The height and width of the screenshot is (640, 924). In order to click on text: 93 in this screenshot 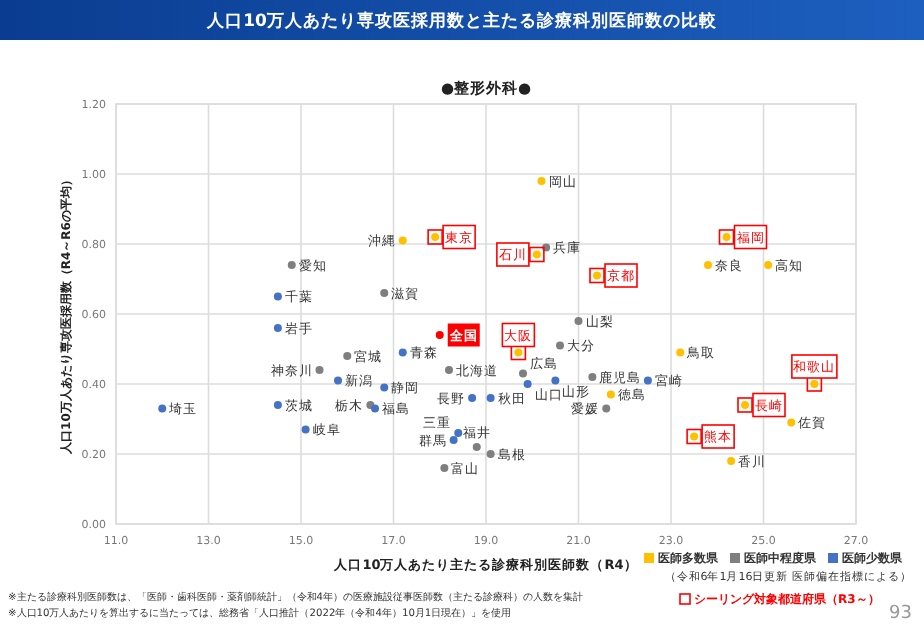, I will do `click(900, 614)`.